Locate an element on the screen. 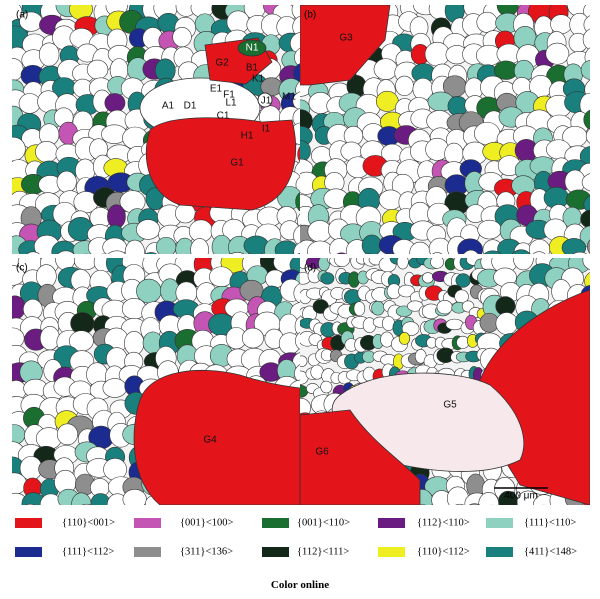  grain-label: J1 is located at coordinates (266, 101).